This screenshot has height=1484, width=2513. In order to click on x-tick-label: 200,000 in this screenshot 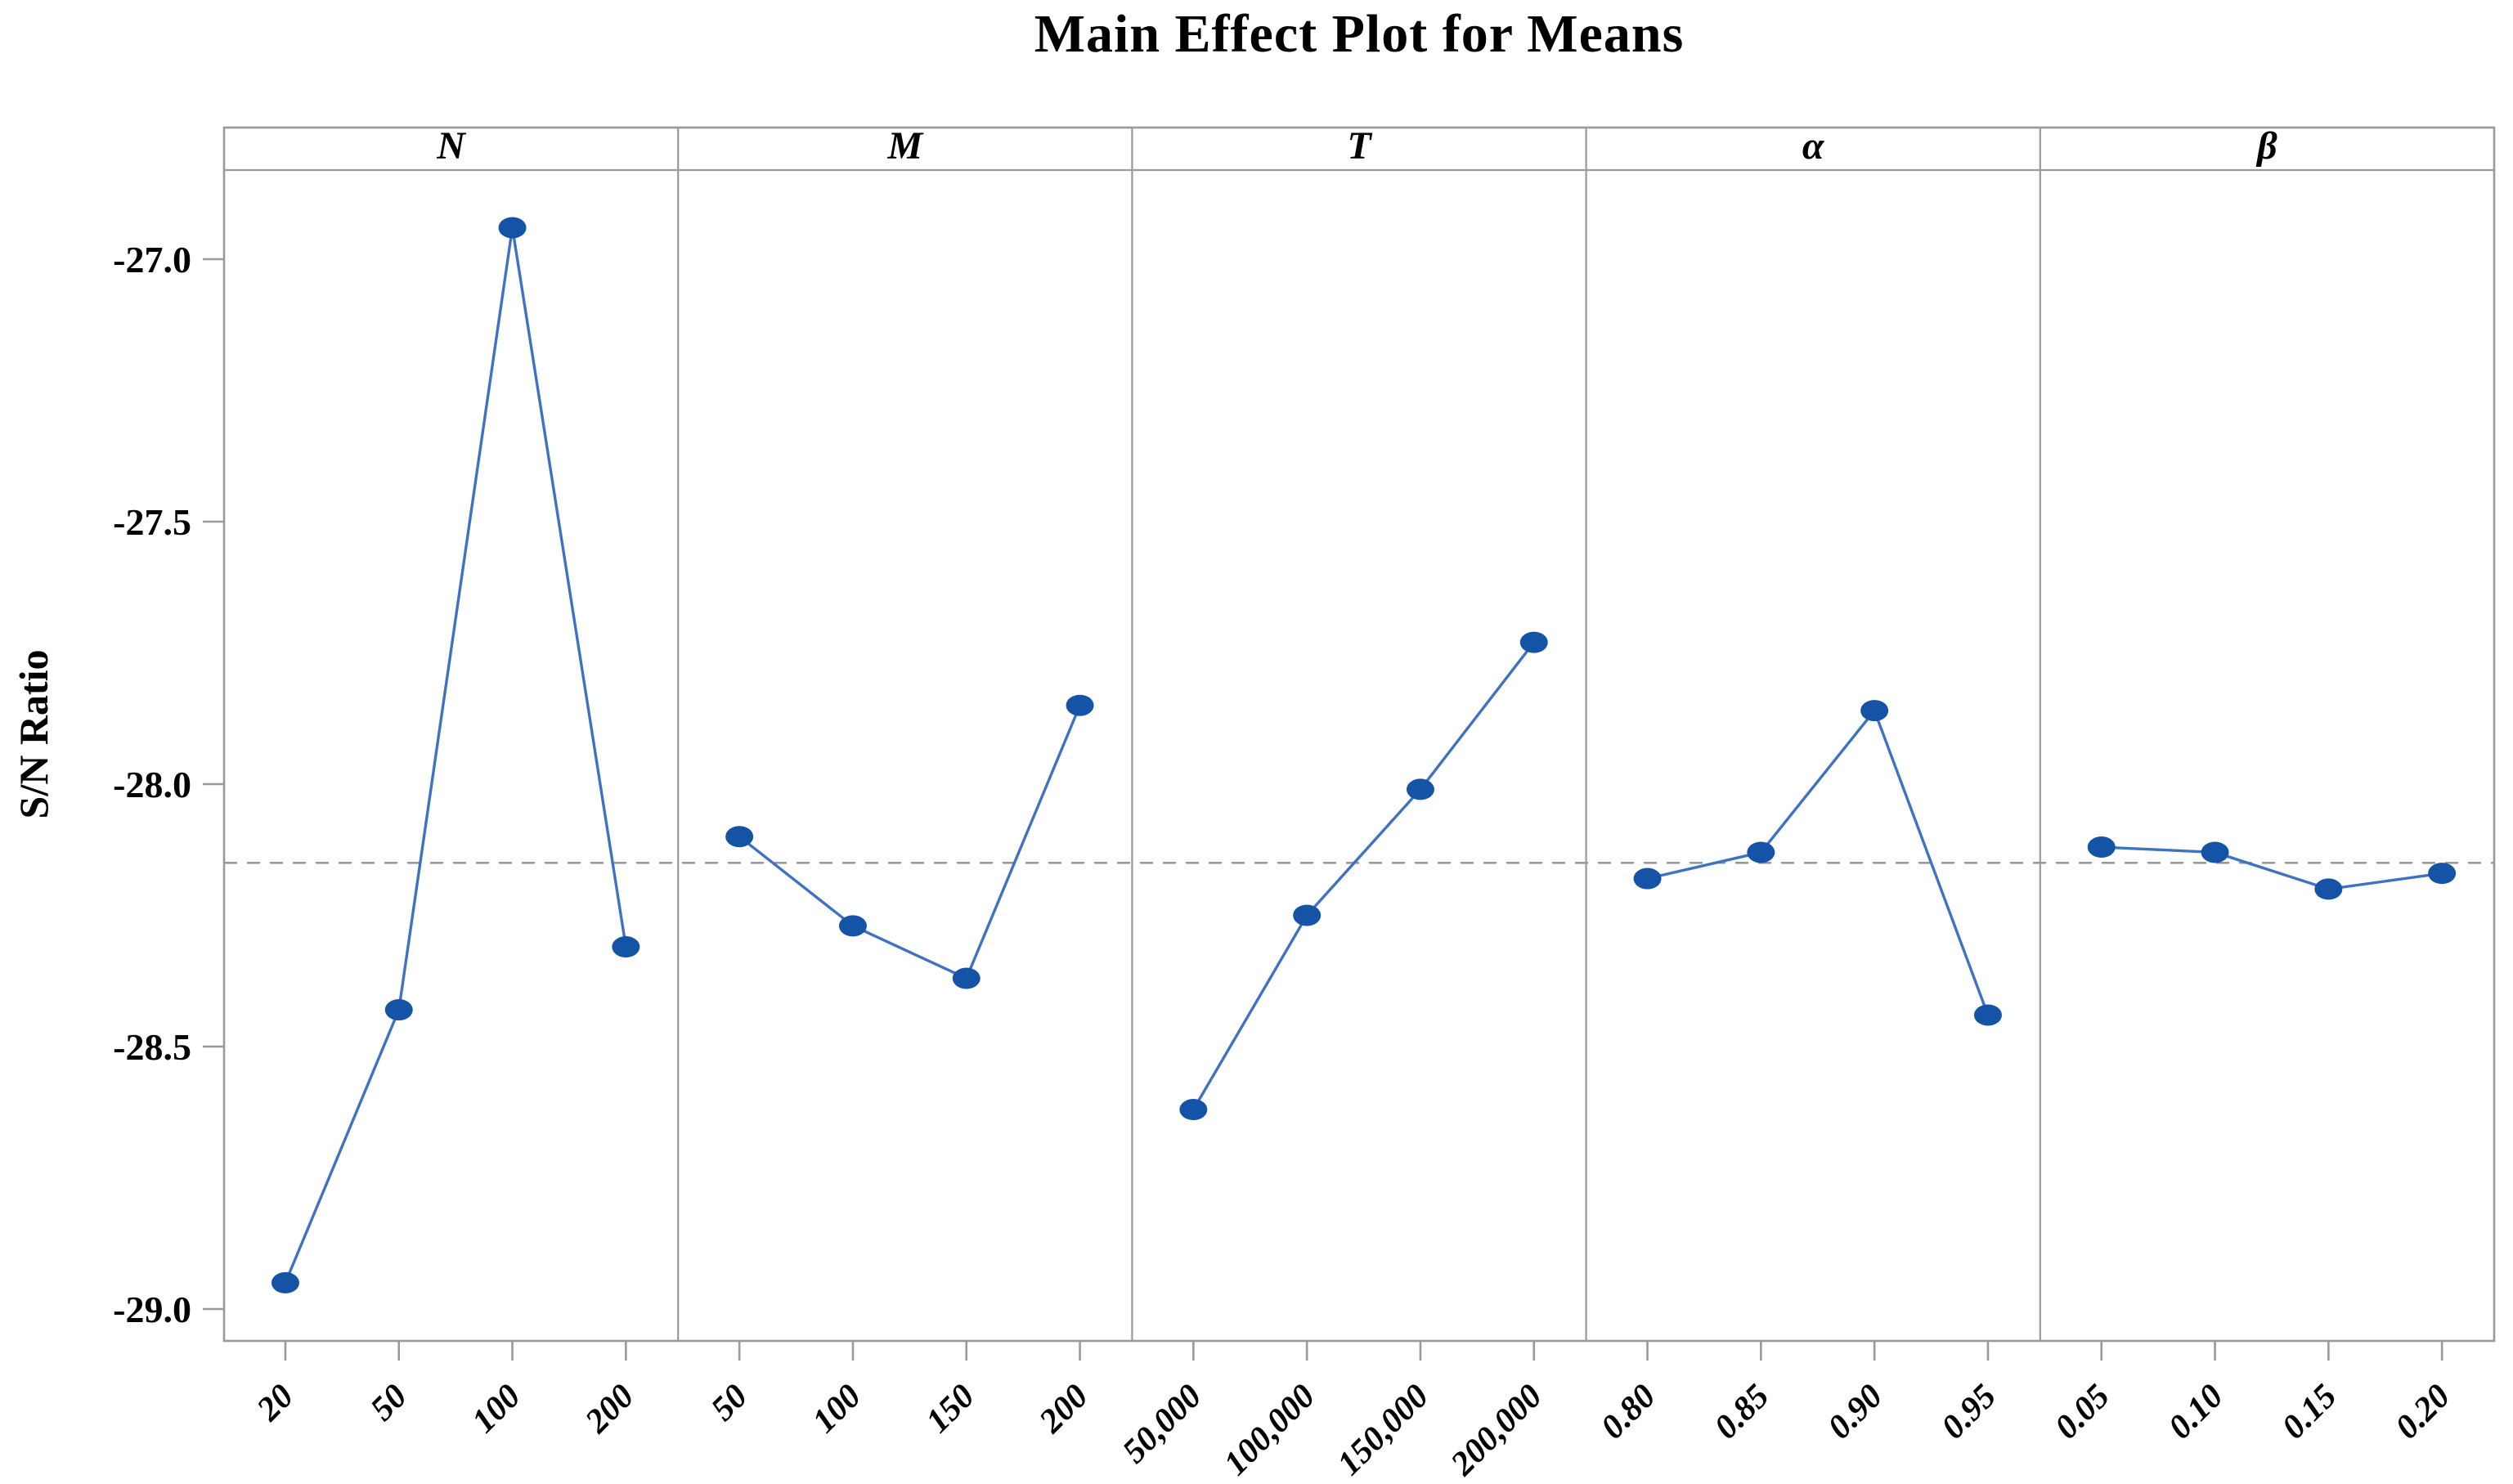, I will do `click(1496, 1431)`.